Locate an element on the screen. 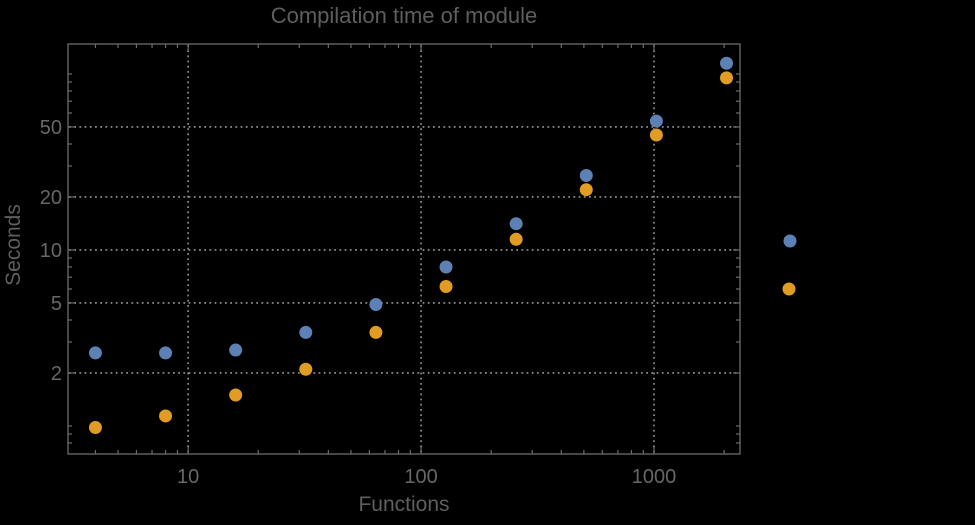  x-tick-label: 100 is located at coordinates (420, 477).